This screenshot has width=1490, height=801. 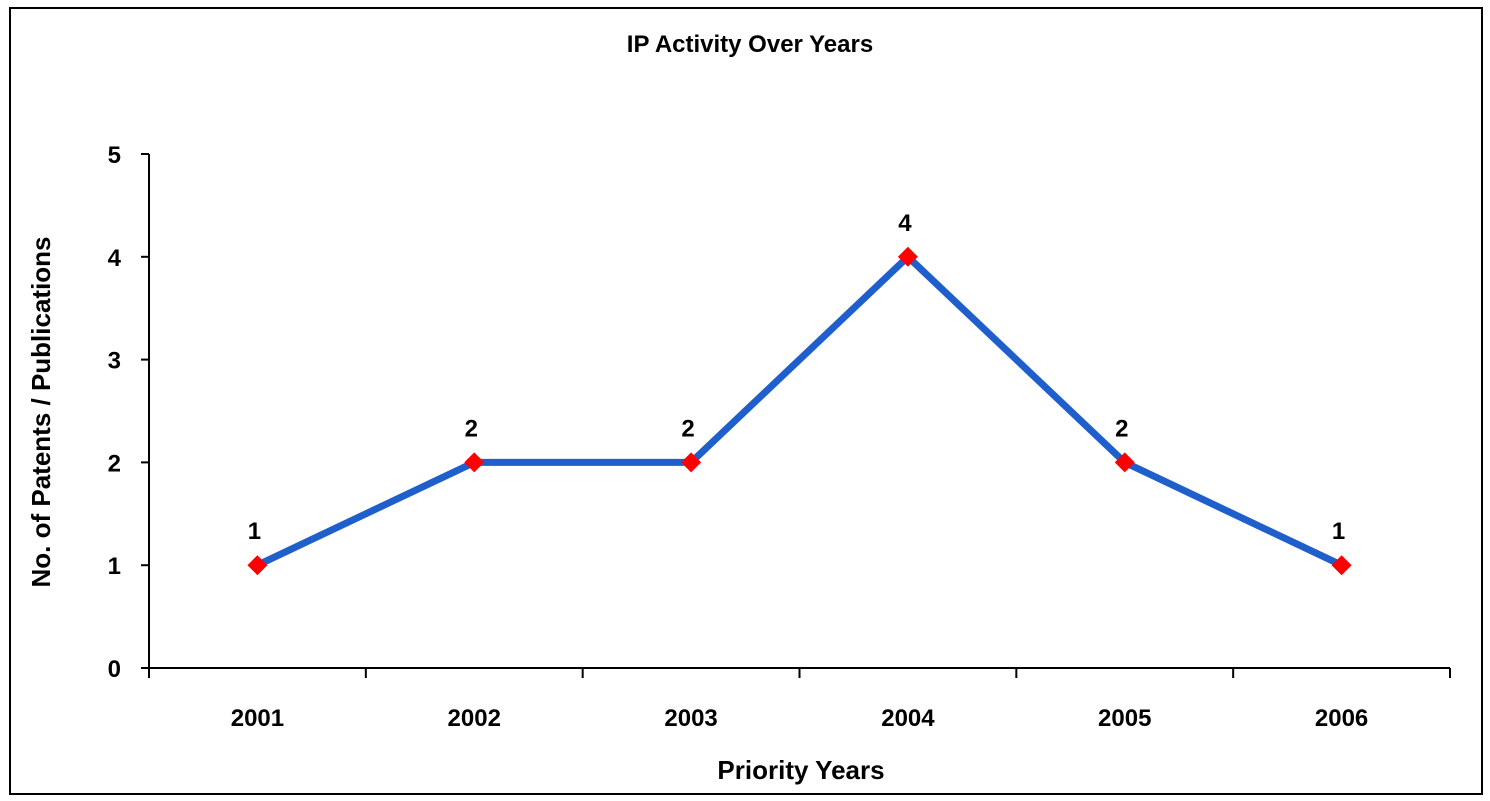 What do you see at coordinates (1341, 718) in the screenshot?
I see `x-tick-label: 2006` at bounding box center [1341, 718].